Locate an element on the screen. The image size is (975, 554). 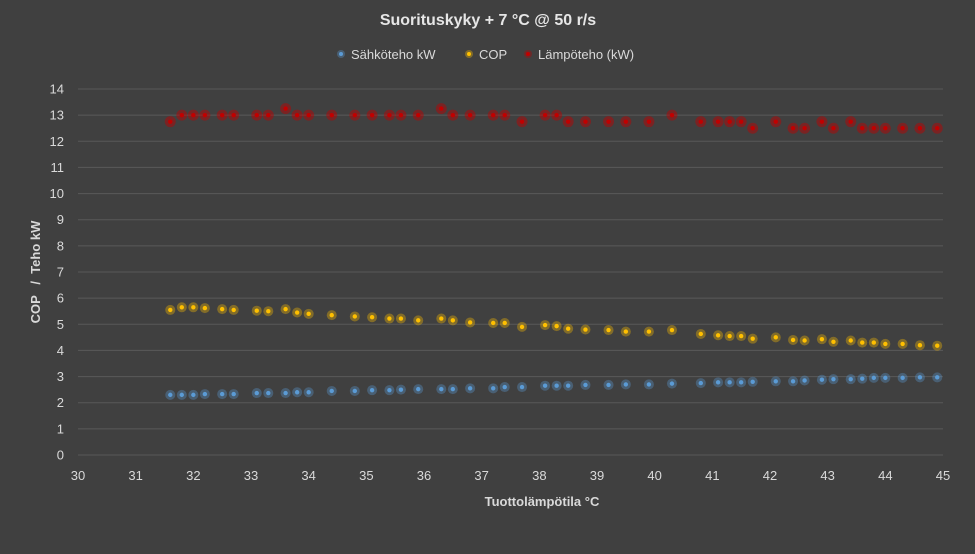
legend-label: Lämpöteho (kW) is located at coordinates (586, 54).